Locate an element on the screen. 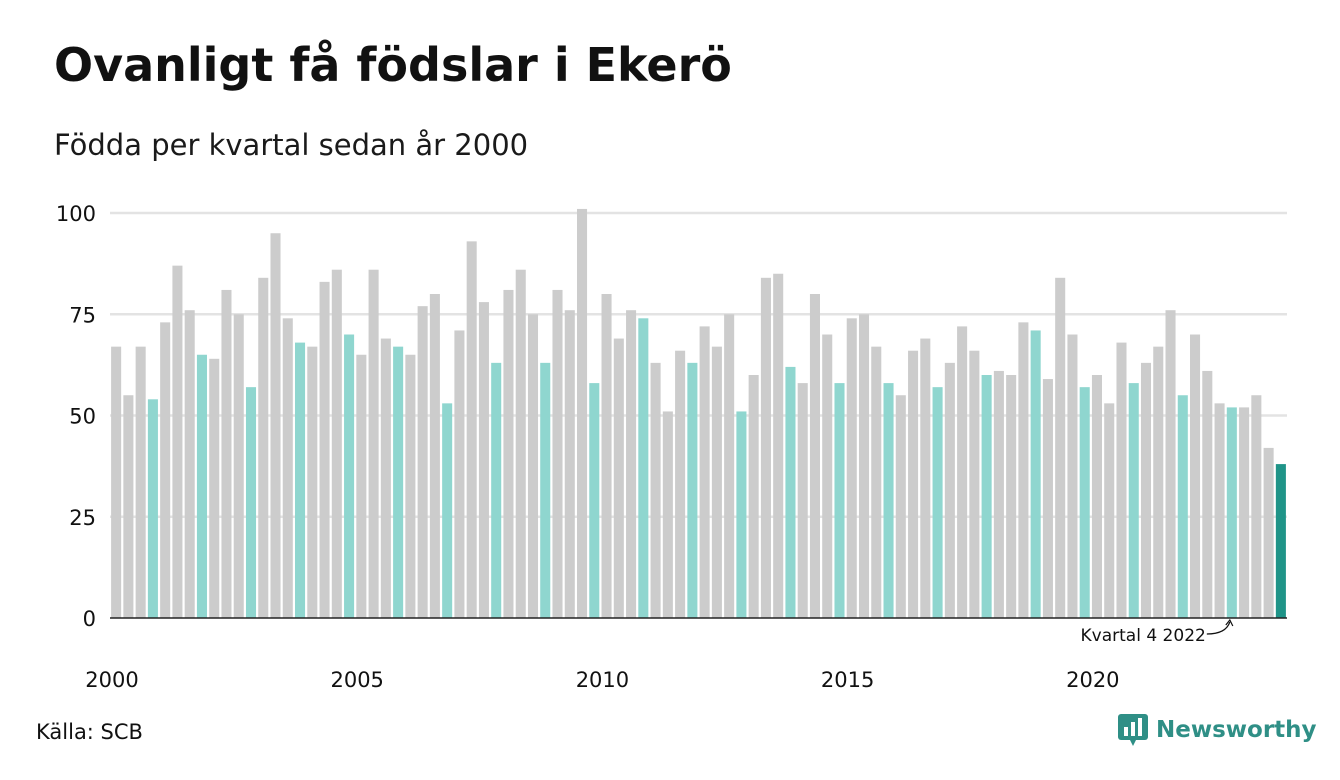 This screenshot has height=780, width=1340. x-tick-label: 2015 is located at coordinates (847, 680).